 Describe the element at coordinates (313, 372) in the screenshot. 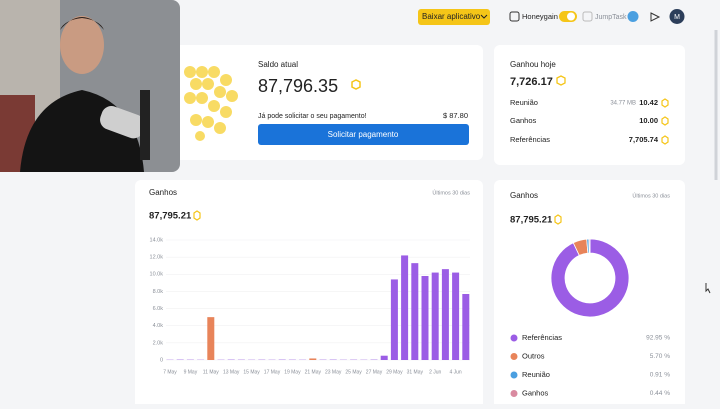

I see `x-tick-label: 21 May` at that location.